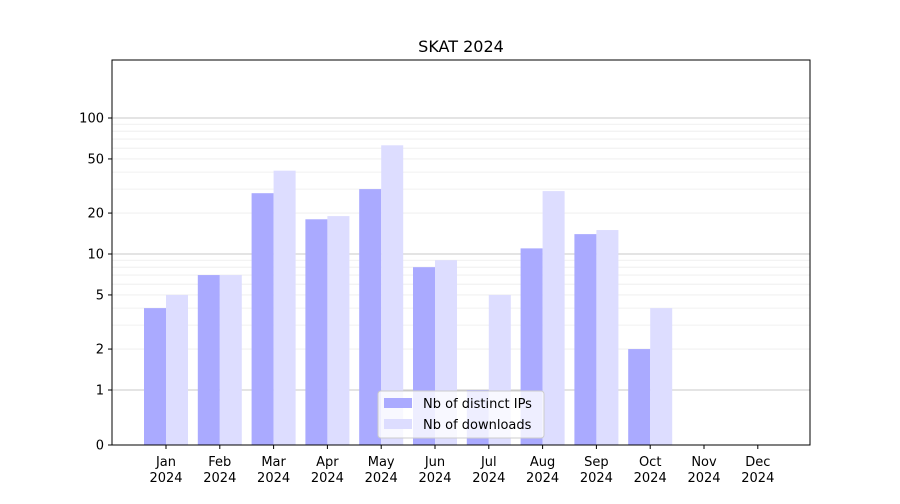 This screenshot has height=504, width=900. What do you see at coordinates (703, 470) in the screenshot?
I see `x-tick-label: Nov 2024` at bounding box center [703, 470].